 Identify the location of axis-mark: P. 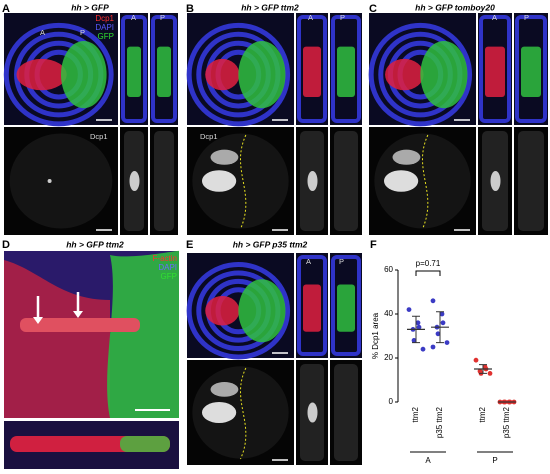
(82, 32).